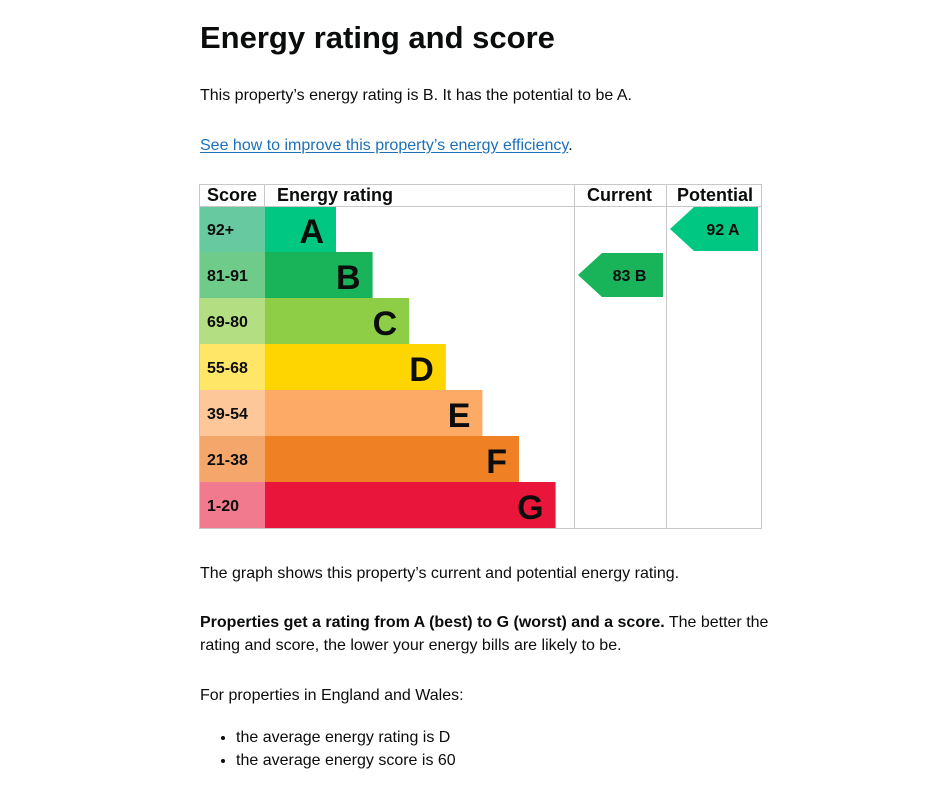  Describe the element at coordinates (346, 737) in the screenshot. I see `average-rating-item: the average energy rating is D` at that location.